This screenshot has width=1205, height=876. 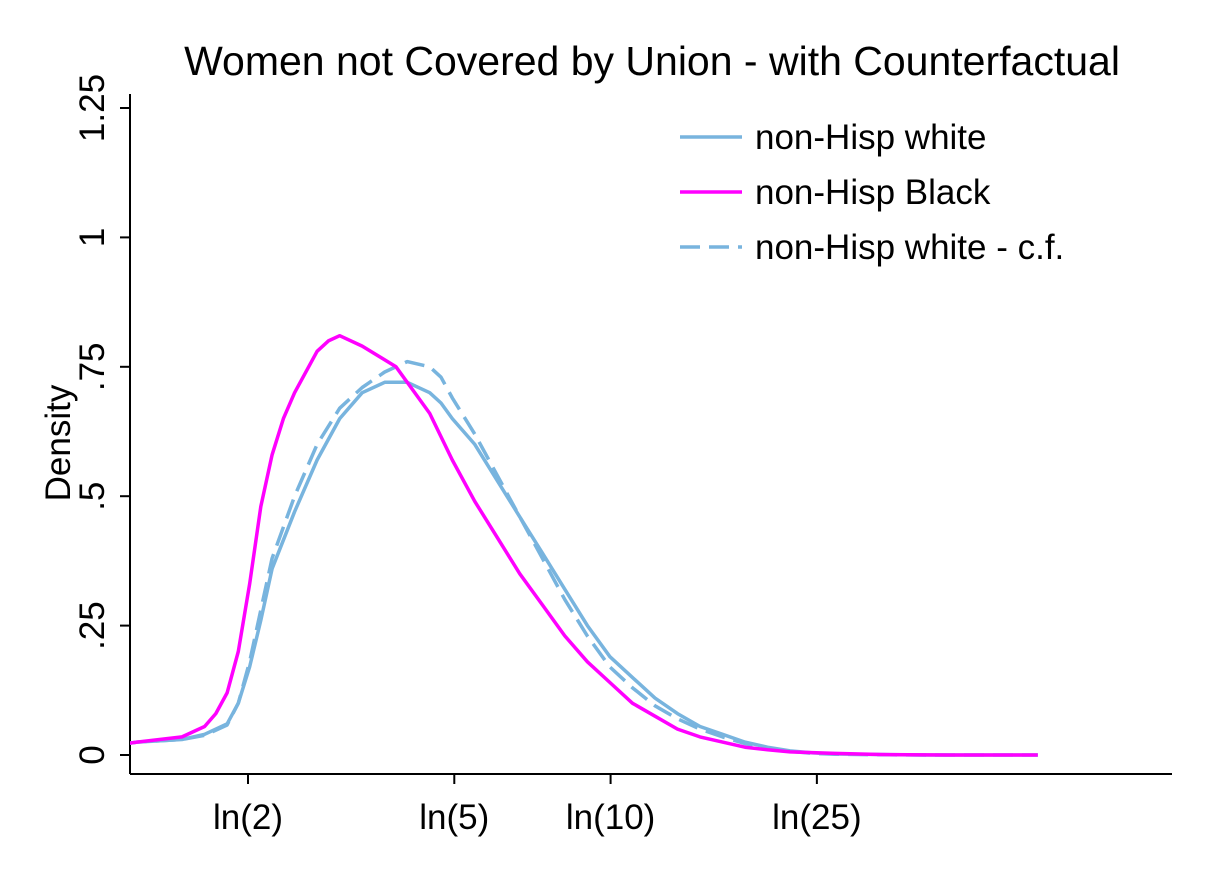 What do you see at coordinates (871, 137) in the screenshot?
I see `legend-label-0: non-Hisp white` at bounding box center [871, 137].